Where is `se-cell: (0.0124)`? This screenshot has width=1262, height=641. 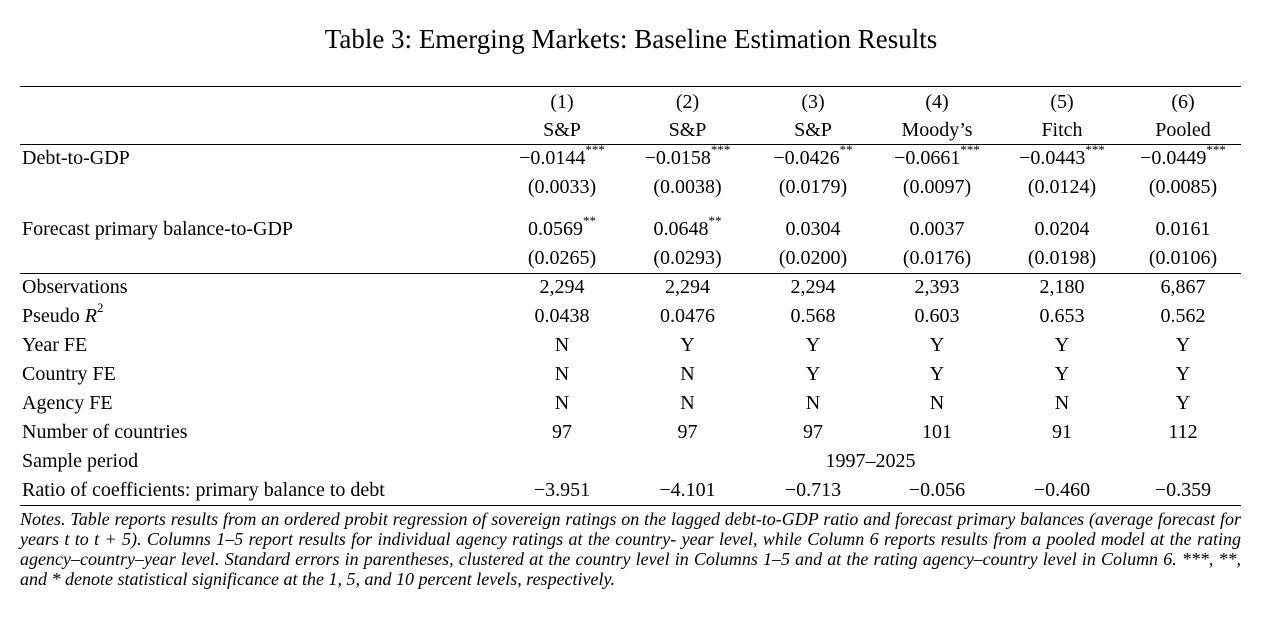 se-cell: (0.0124) is located at coordinates (1062, 187).